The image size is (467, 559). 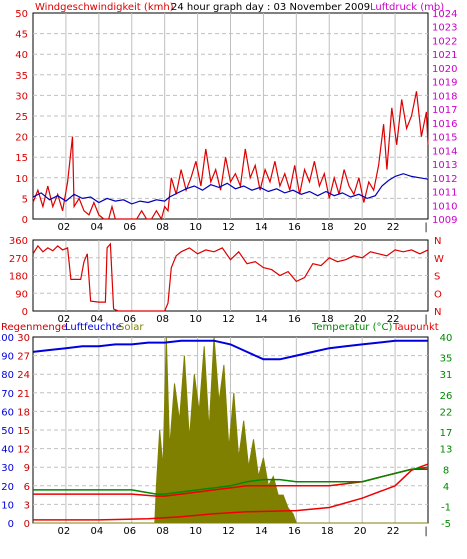 What do you see at coordinates (18, 241) in the screenshot?
I see `y-left-tick-label: 360` at bounding box center [18, 241].